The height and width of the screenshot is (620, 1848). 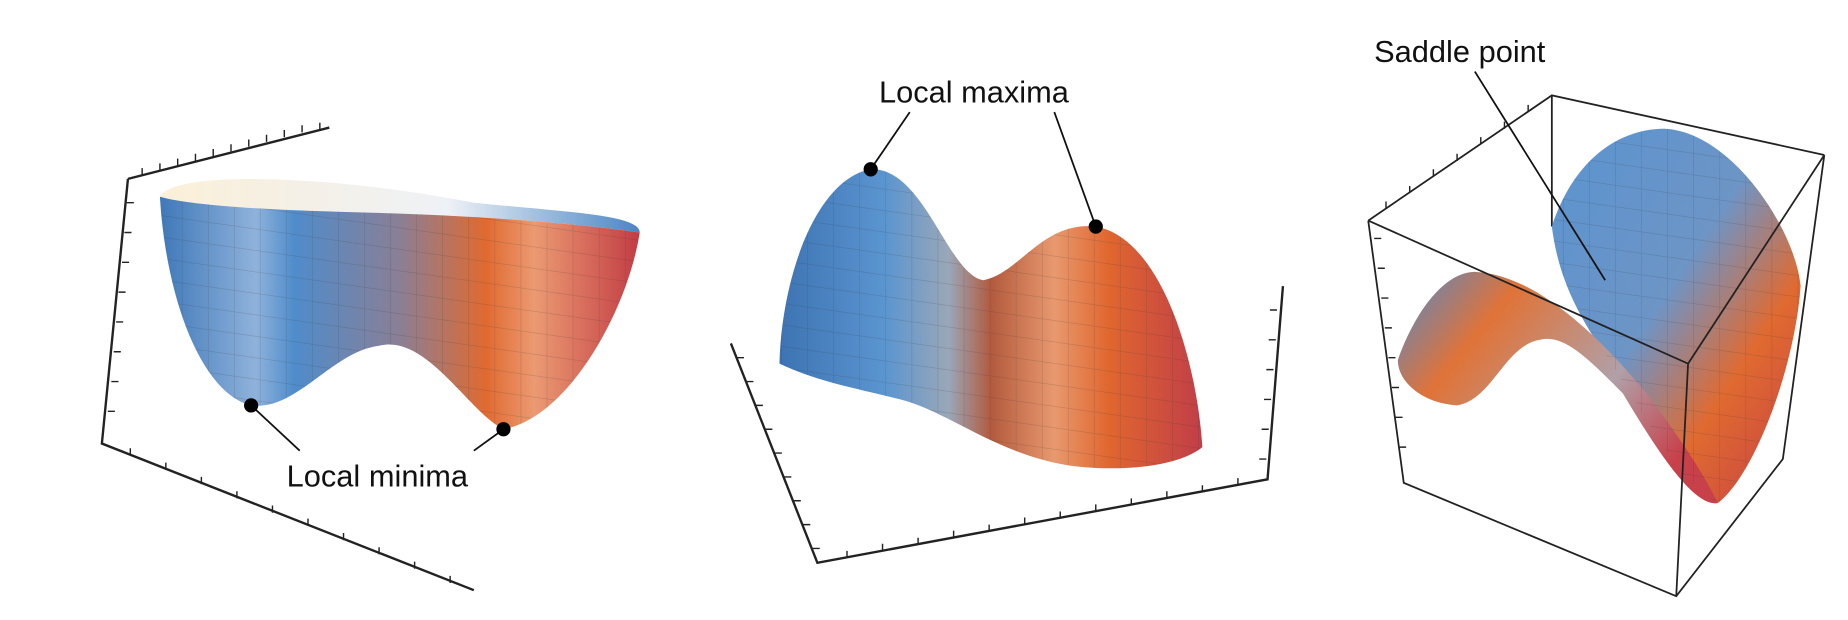 I want to click on hills-axes, so click(x=1007, y=425).